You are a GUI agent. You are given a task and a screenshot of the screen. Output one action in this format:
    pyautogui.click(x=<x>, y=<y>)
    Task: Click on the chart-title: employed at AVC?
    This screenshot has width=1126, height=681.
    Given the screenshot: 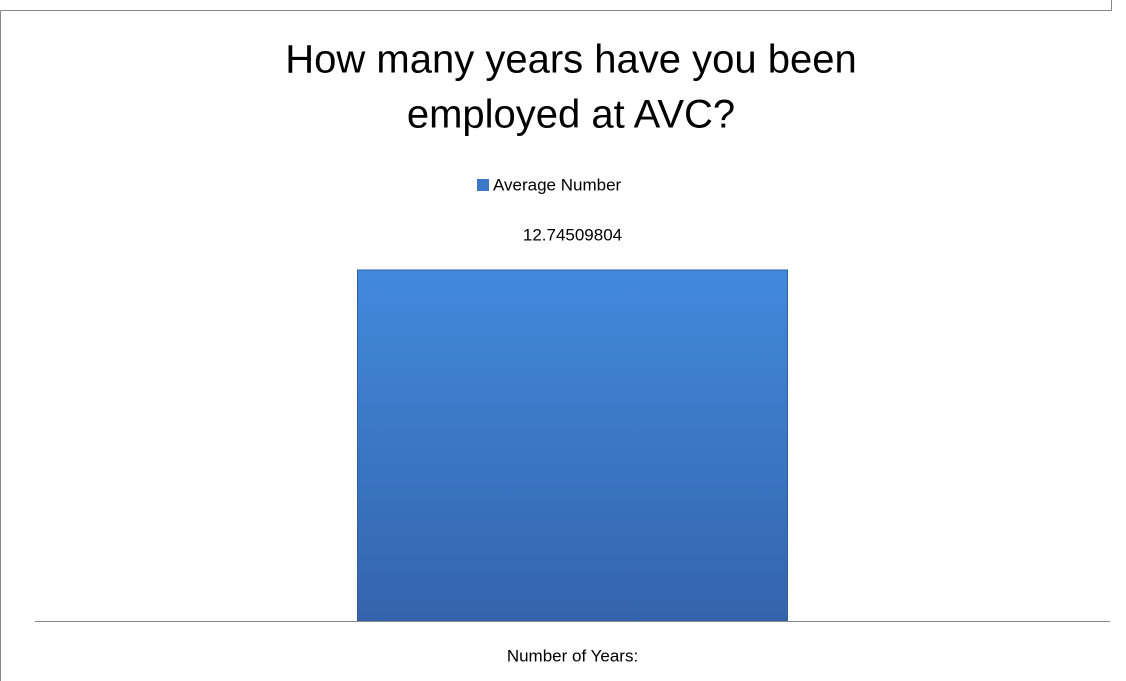 What is the action you would take?
    pyautogui.click(x=571, y=115)
    